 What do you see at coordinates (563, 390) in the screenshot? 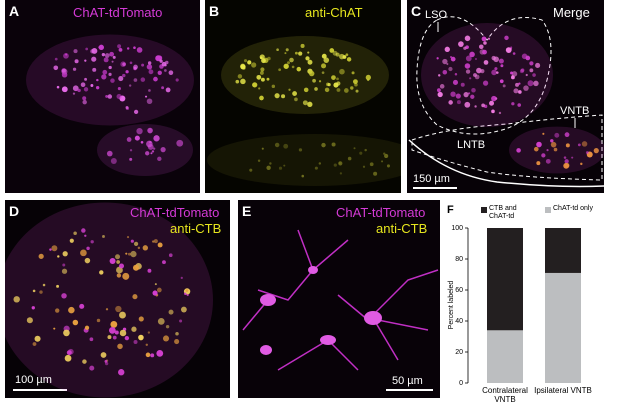
I see `x-tick-label: Ipsilateral VNTB` at bounding box center [563, 390].